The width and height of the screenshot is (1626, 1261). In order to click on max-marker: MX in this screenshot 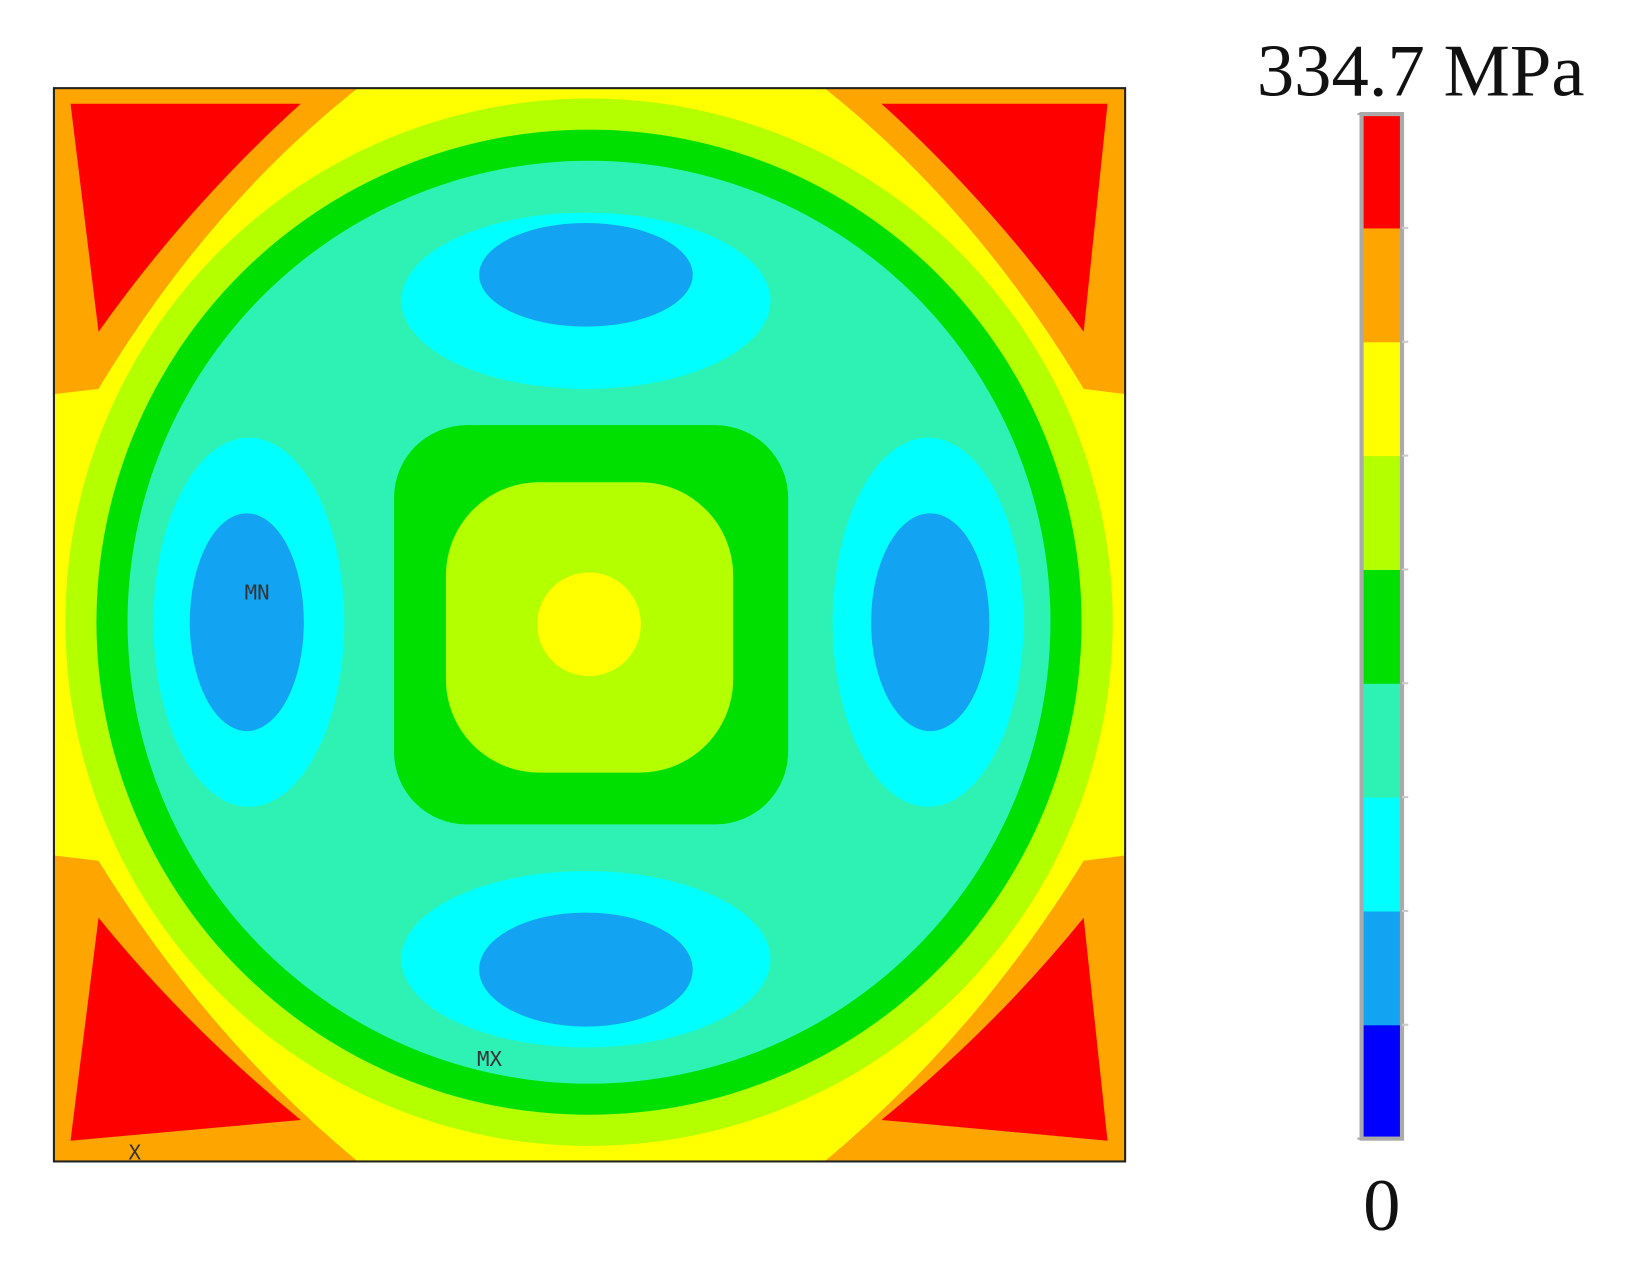, I will do `click(489, 1059)`.